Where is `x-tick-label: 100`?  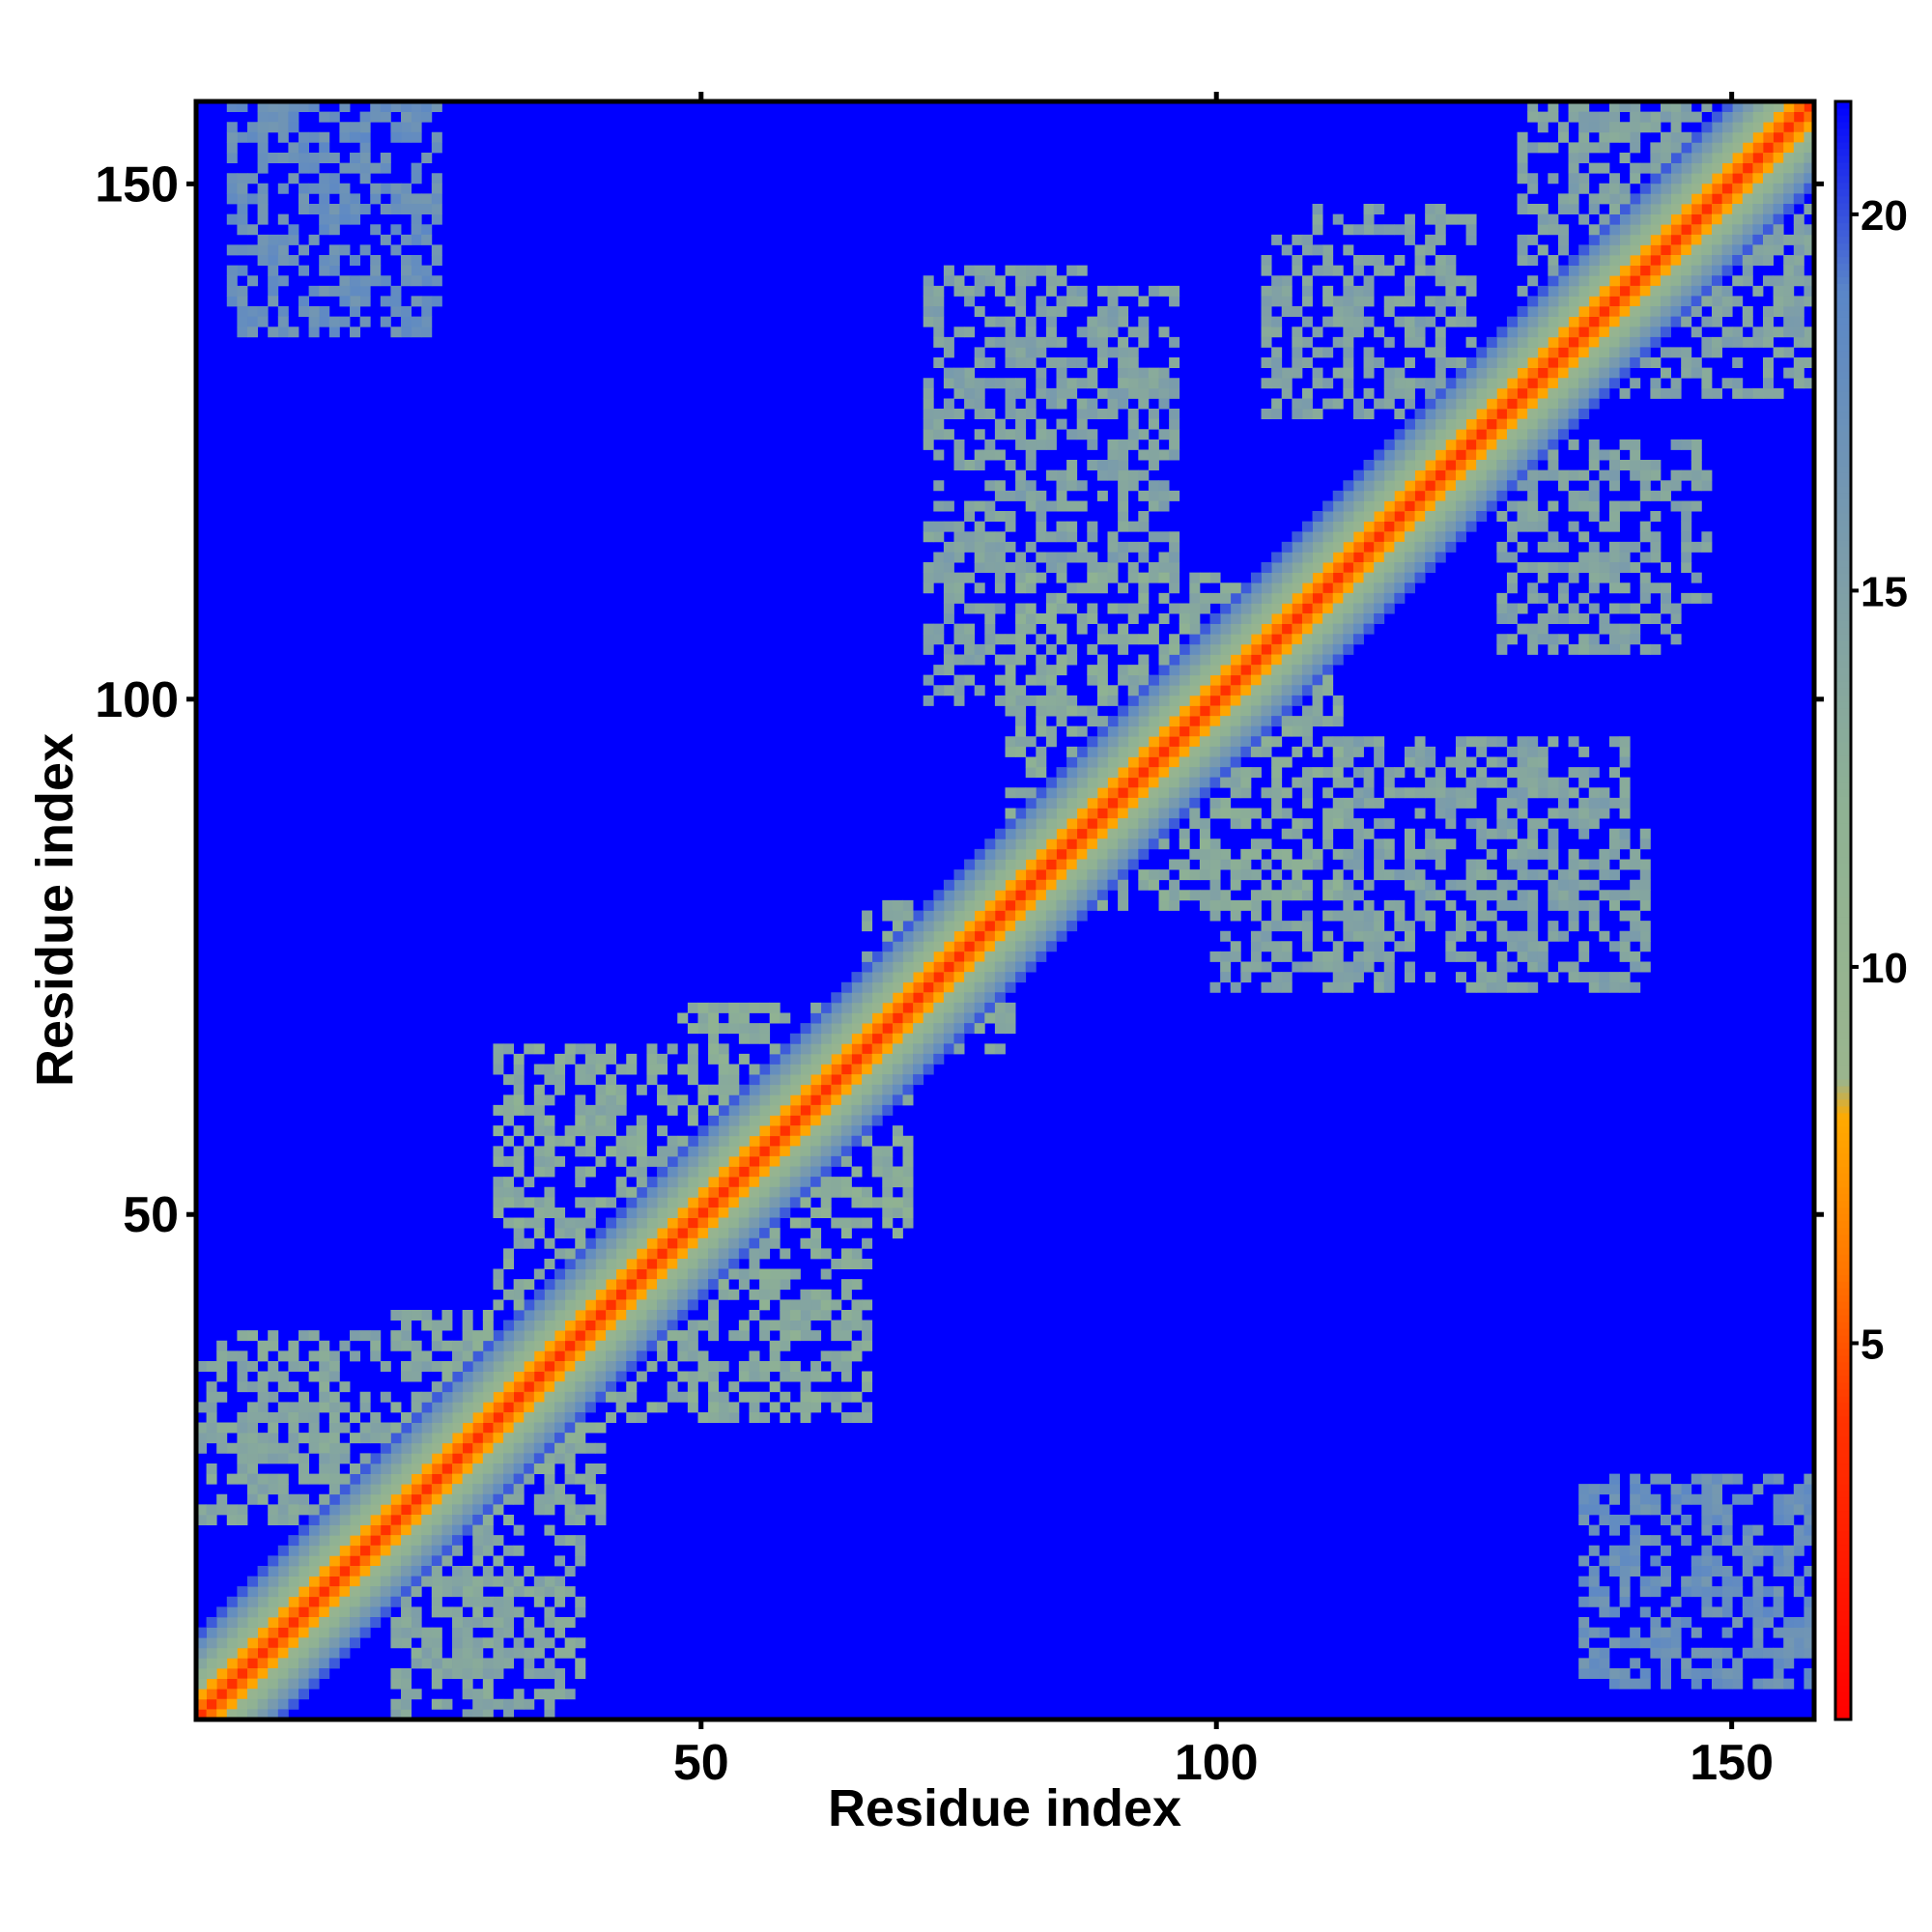 x-tick-label: 100 is located at coordinates (1217, 1763).